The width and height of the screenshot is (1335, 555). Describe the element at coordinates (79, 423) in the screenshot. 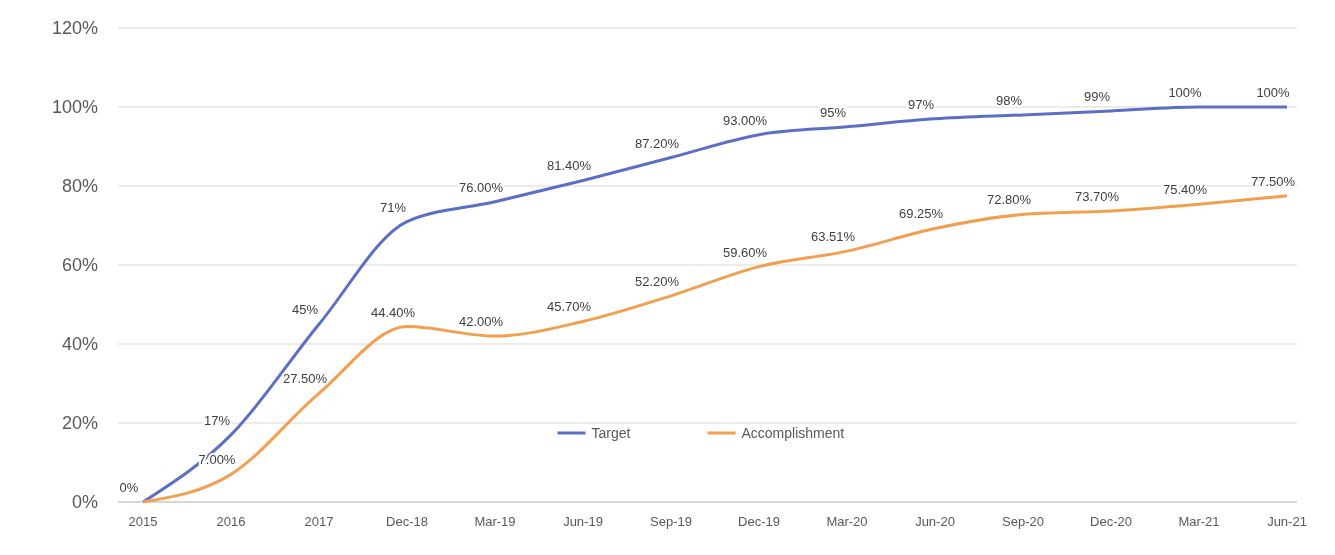

I see `y-tick-label: 20%` at that location.